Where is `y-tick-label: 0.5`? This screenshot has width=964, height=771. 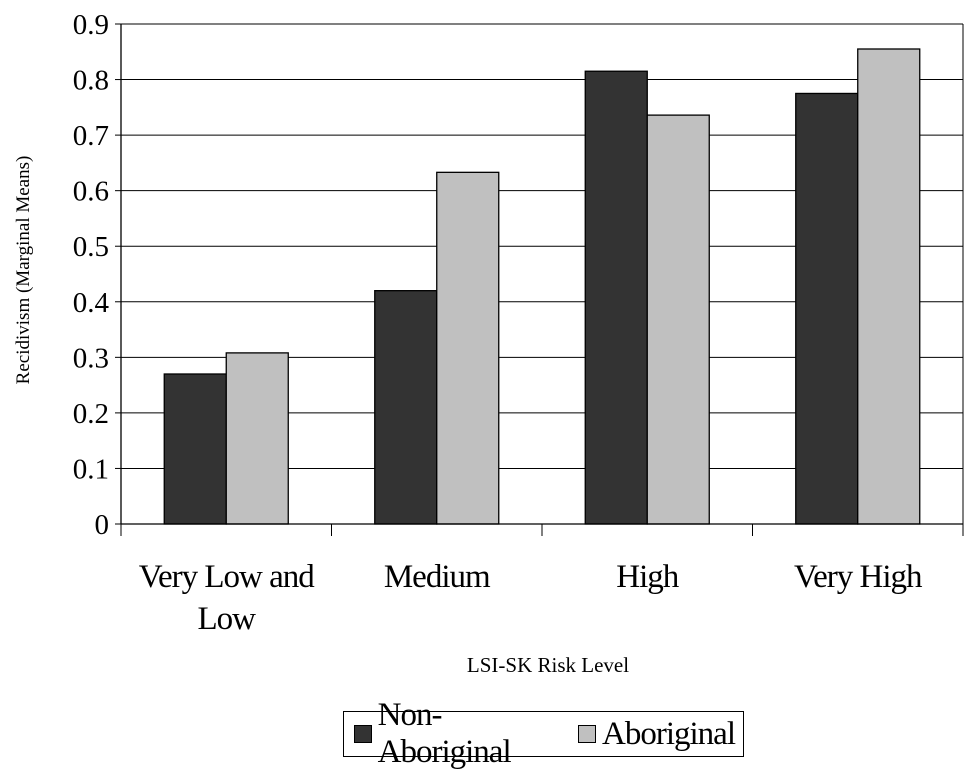
y-tick-label: 0.5 is located at coordinates (91, 247).